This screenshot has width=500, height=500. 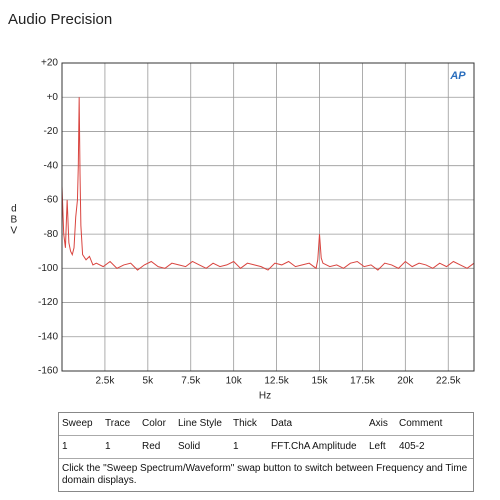 I want to click on y-tick-label: -20, so click(x=51, y=131).